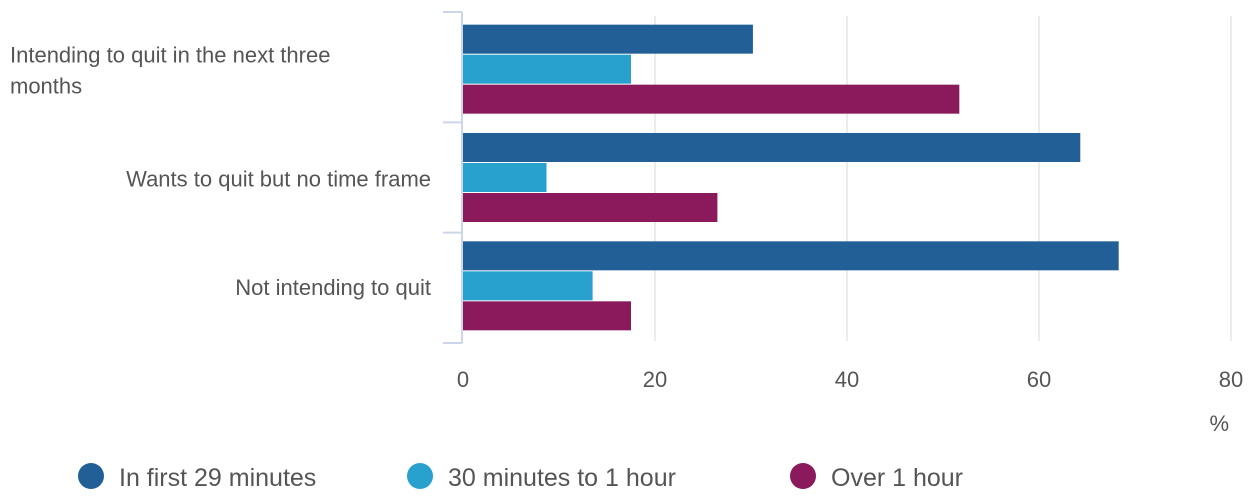  Describe the element at coordinates (1039, 379) in the screenshot. I see `x-tick-label: 60` at that location.